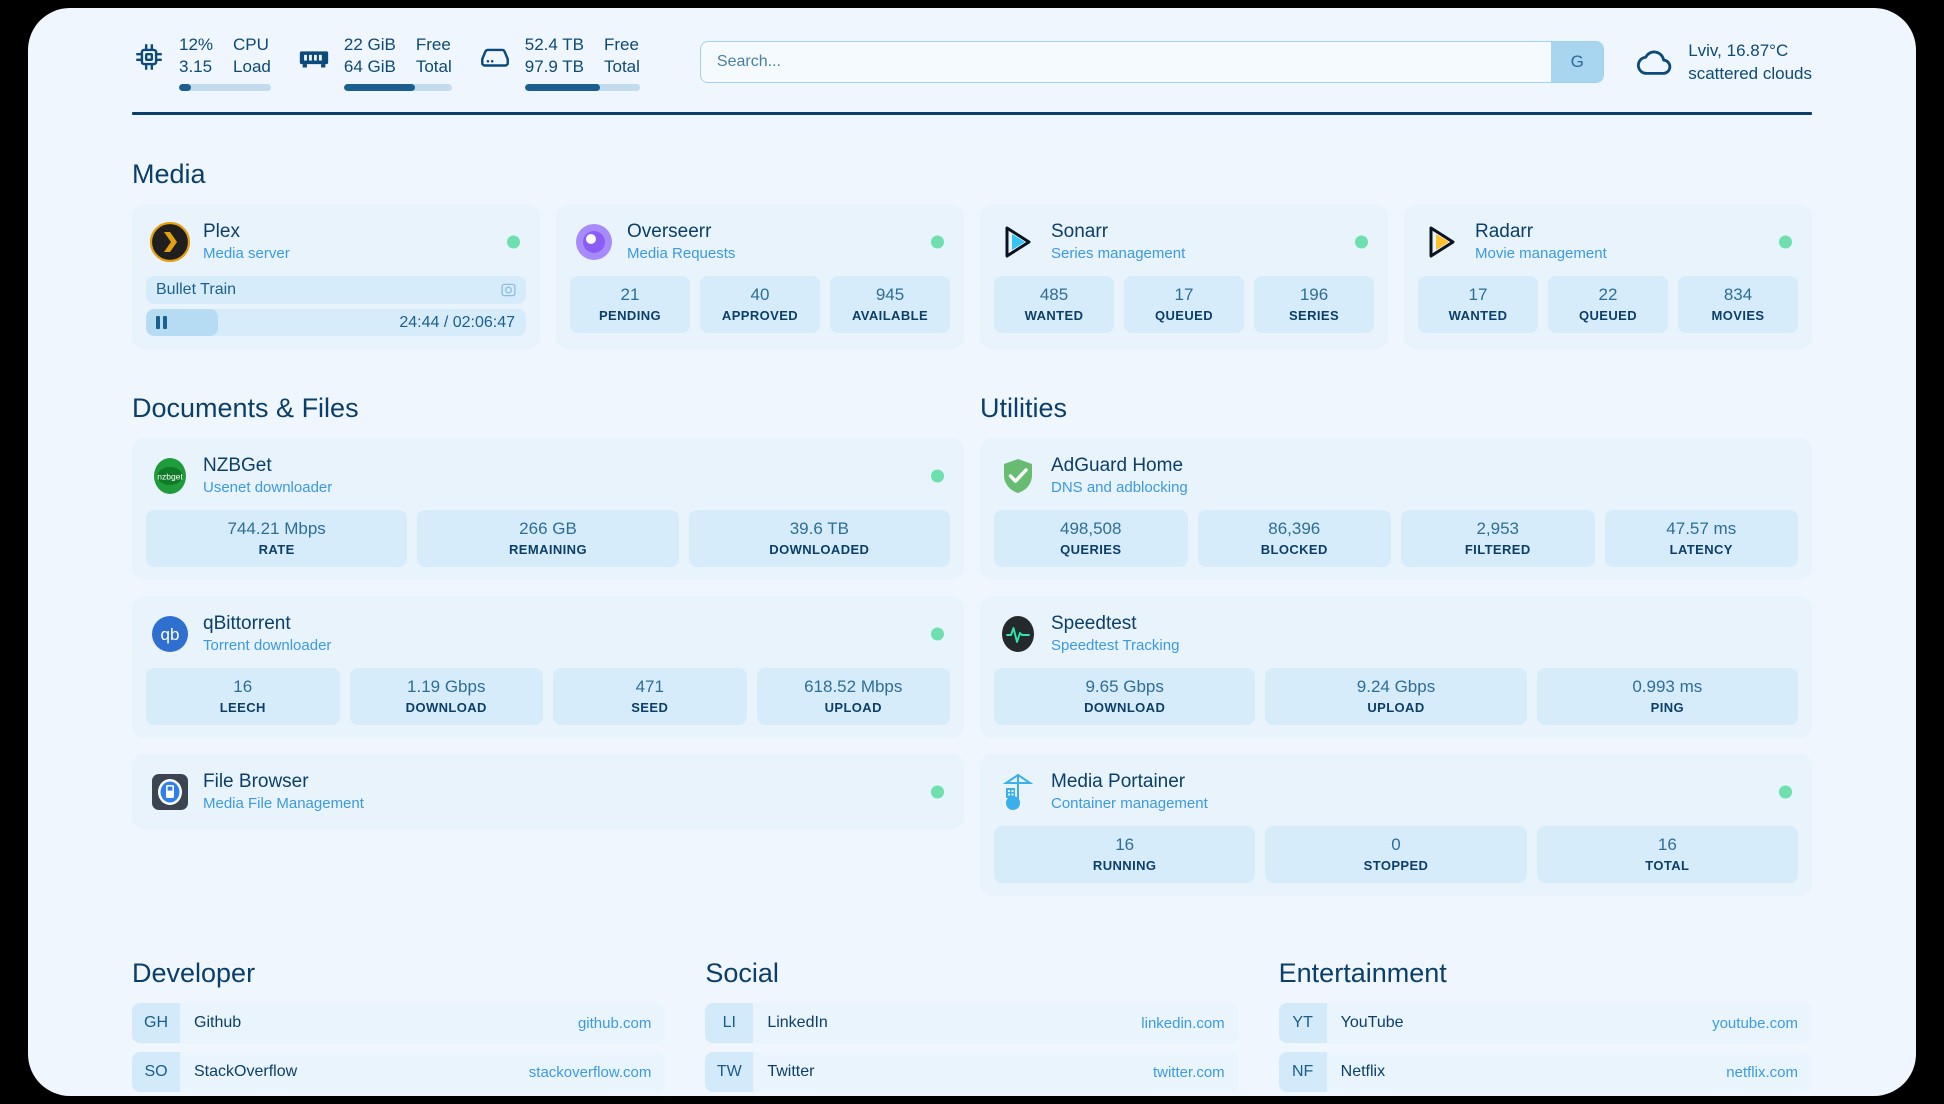 The height and width of the screenshot is (1104, 1944). I want to click on stat-value: 21, so click(630, 294).